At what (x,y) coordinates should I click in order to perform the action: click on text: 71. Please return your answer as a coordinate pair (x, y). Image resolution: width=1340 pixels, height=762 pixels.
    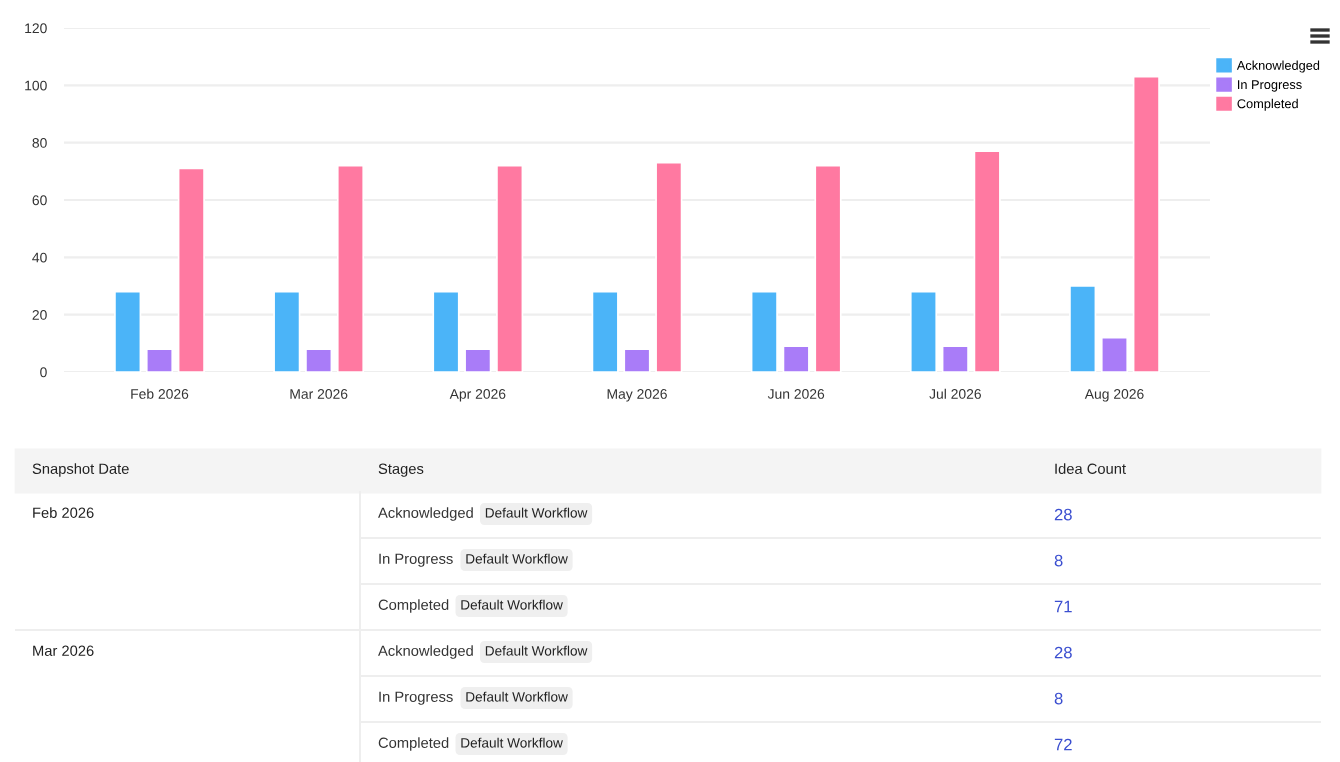
    Looking at the image, I should click on (1063, 606).